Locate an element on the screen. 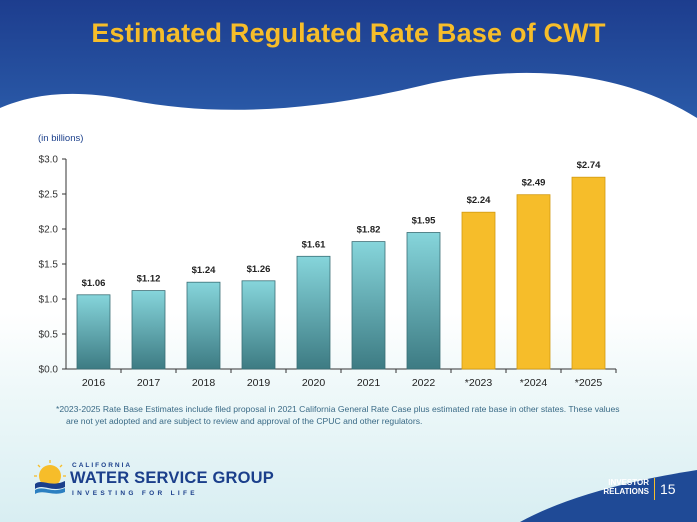 The height and width of the screenshot is (522, 697). logo-main-text: WATER SERVICE GROUP is located at coordinates (172, 478).